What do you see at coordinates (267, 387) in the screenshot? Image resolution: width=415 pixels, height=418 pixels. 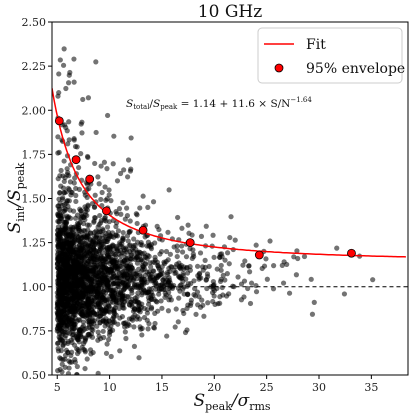 I see `x-tick-label: 25` at bounding box center [267, 387].